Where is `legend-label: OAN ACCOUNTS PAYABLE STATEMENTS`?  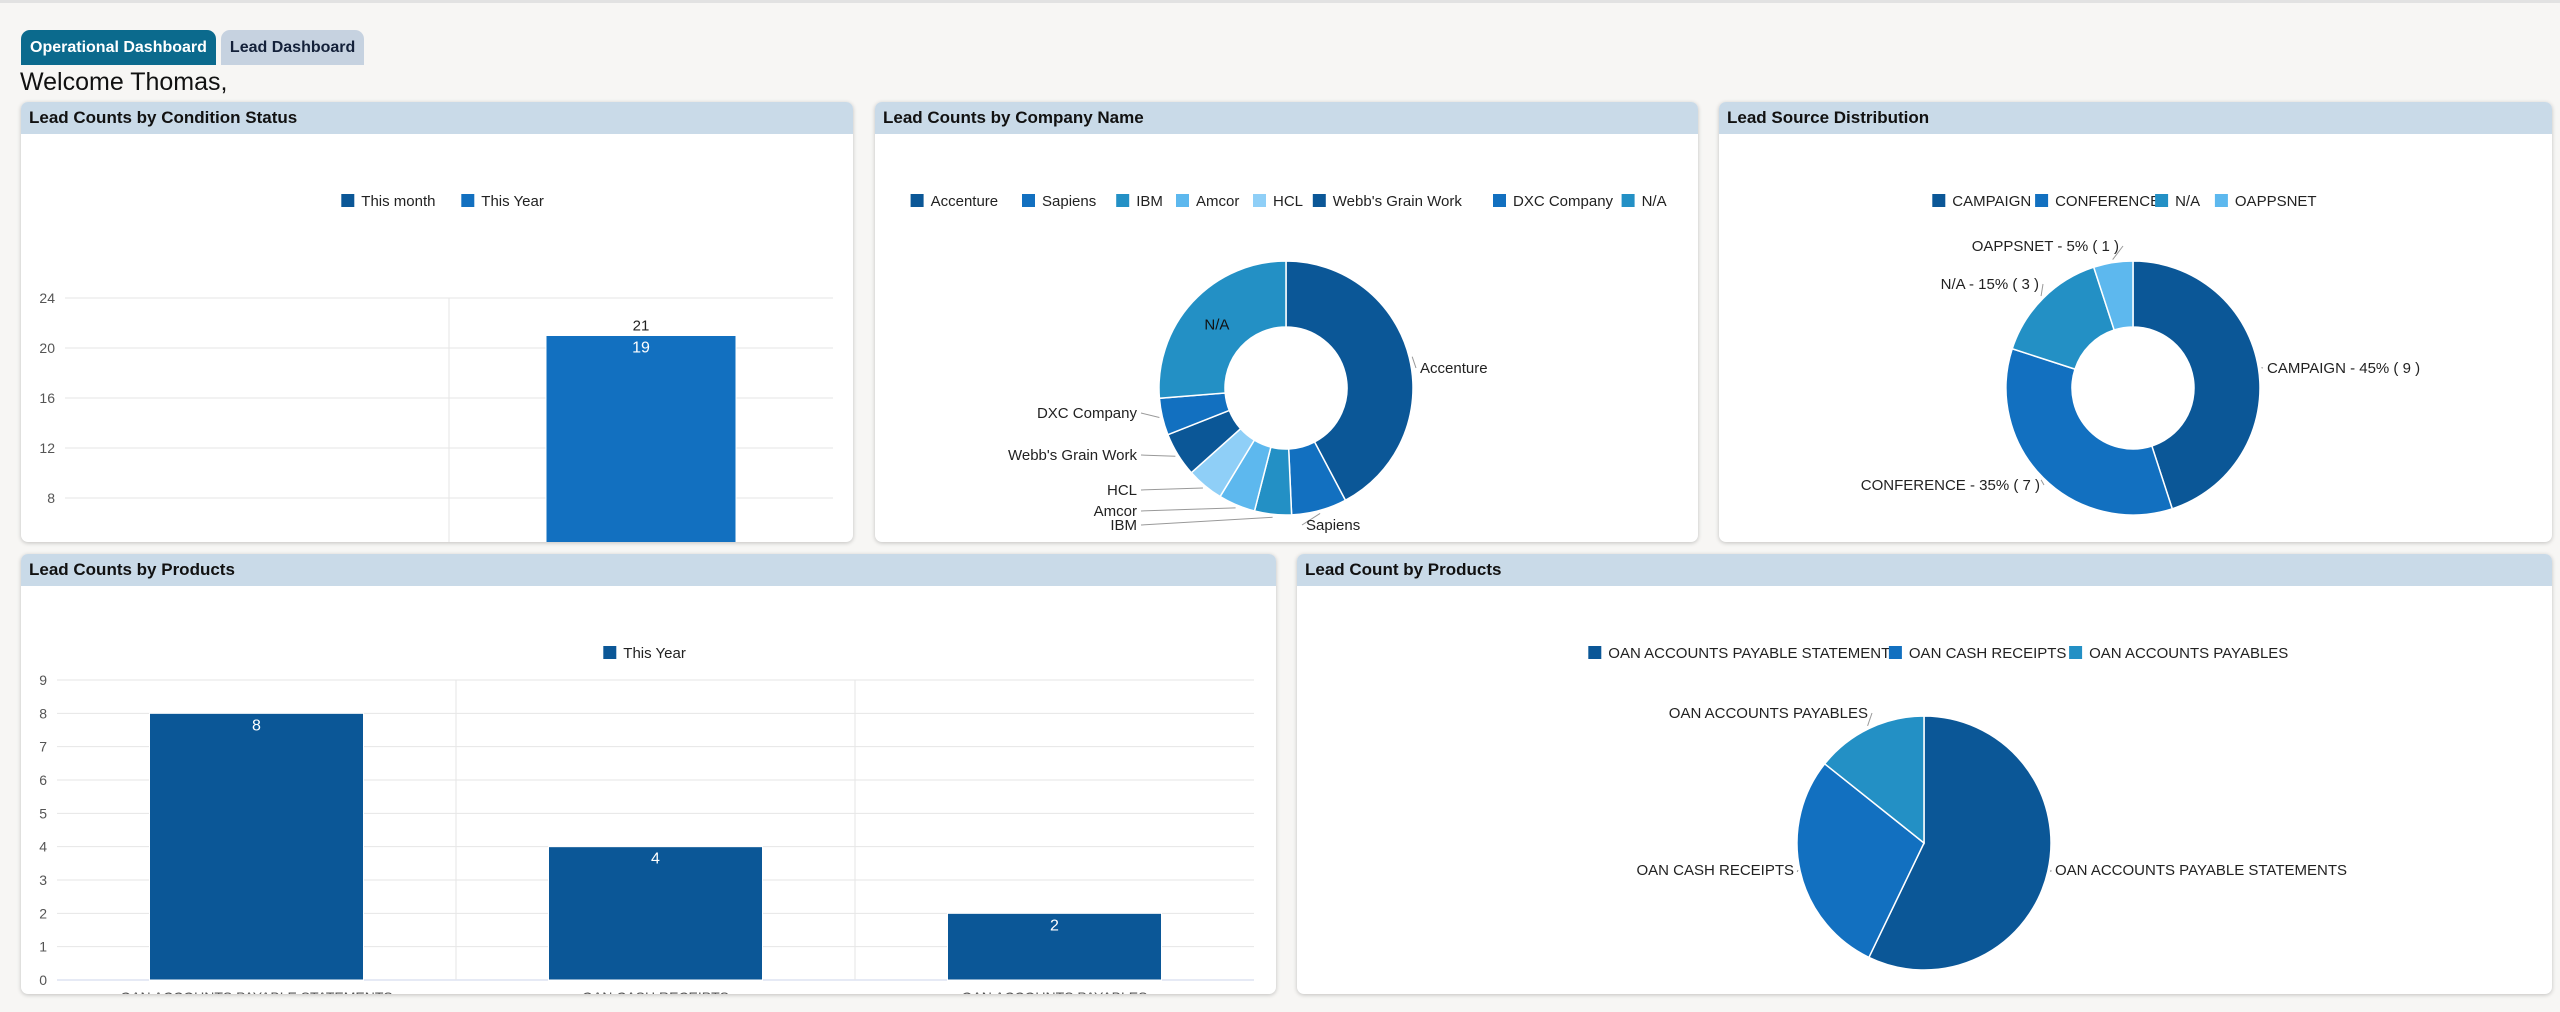
legend-label: OAN ACCOUNTS PAYABLE STATEMENTS is located at coordinates (1754, 653).